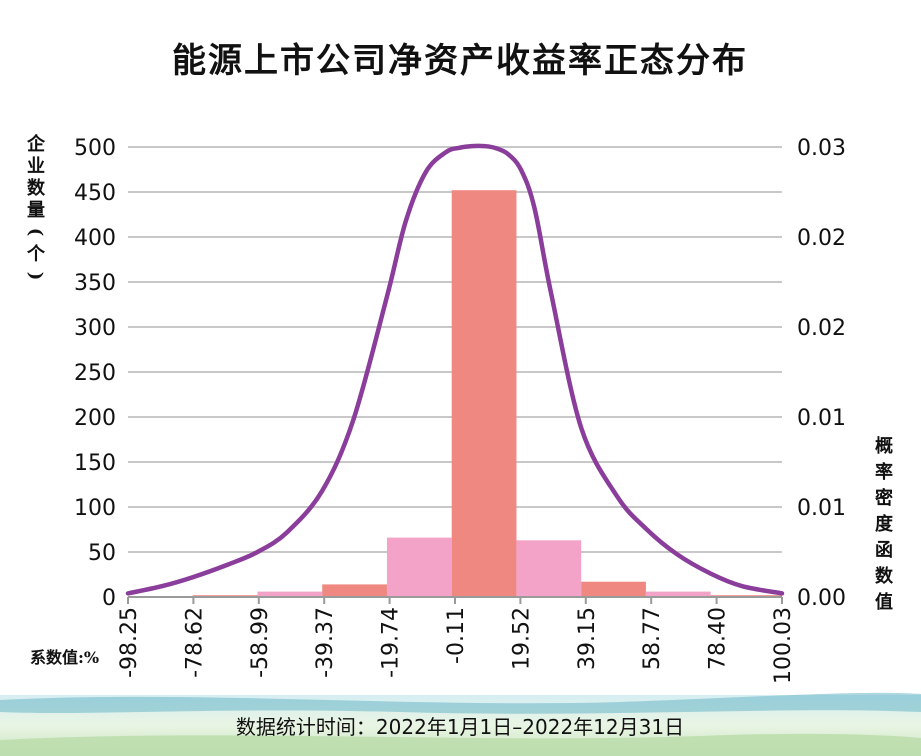 Image resolution: width=921 pixels, height=756 pixels. I want to click on y-left-tick-label: 50, so click(102, 553).